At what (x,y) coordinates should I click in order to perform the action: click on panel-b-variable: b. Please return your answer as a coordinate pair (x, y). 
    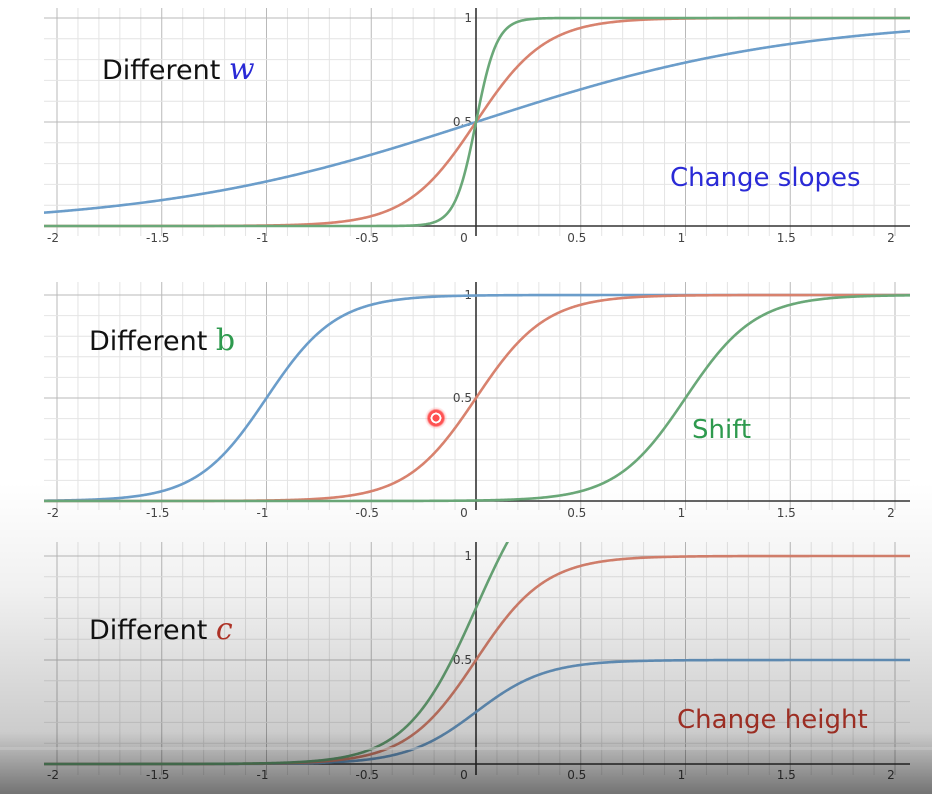
    Looking at the image, I should click on (225, 340).